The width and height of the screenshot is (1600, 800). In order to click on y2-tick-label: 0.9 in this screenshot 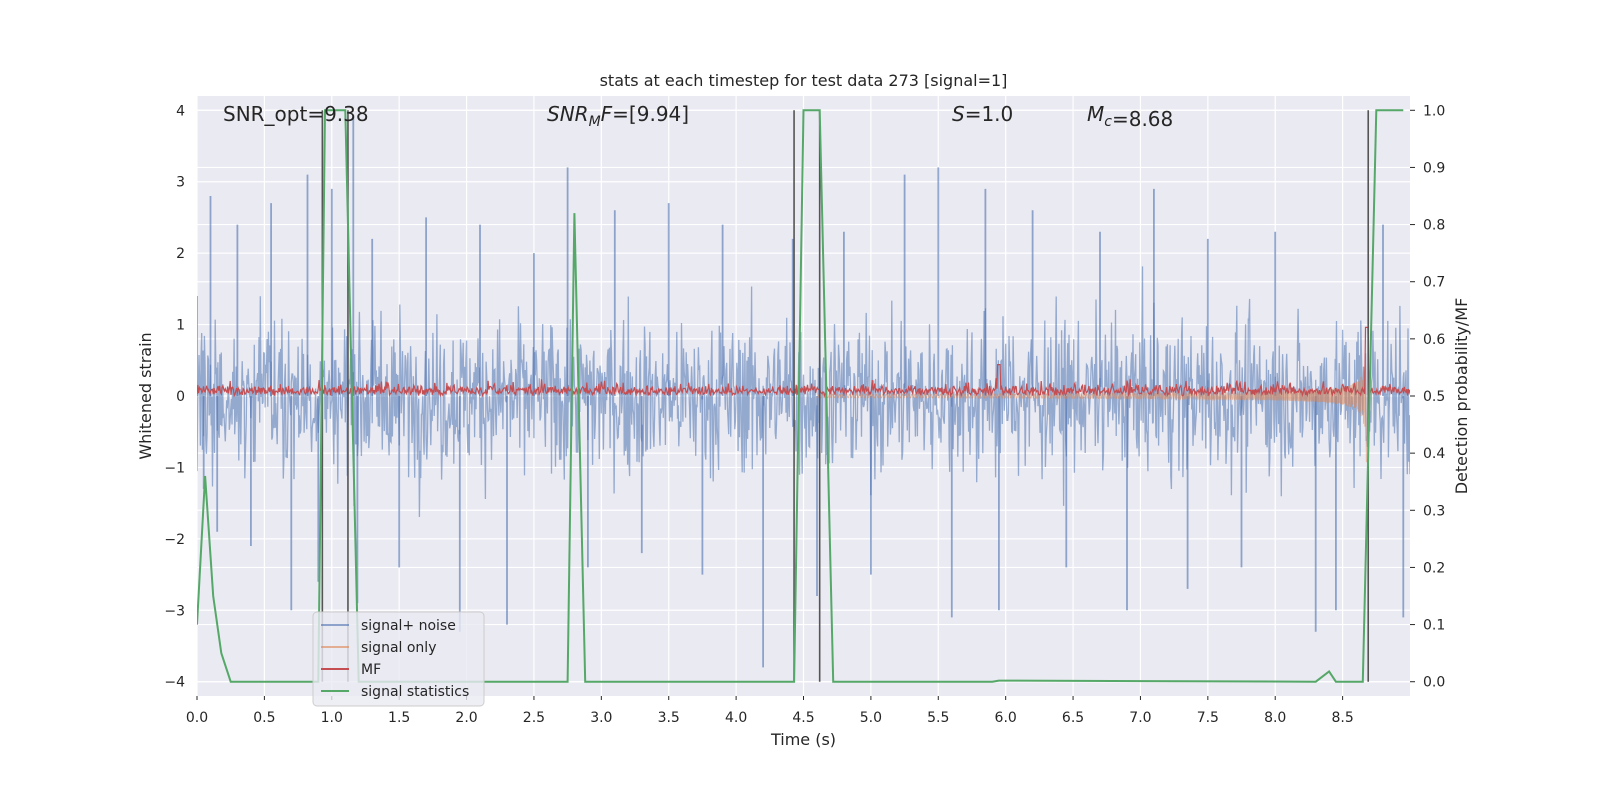, I will do `click(1434, 168)`.